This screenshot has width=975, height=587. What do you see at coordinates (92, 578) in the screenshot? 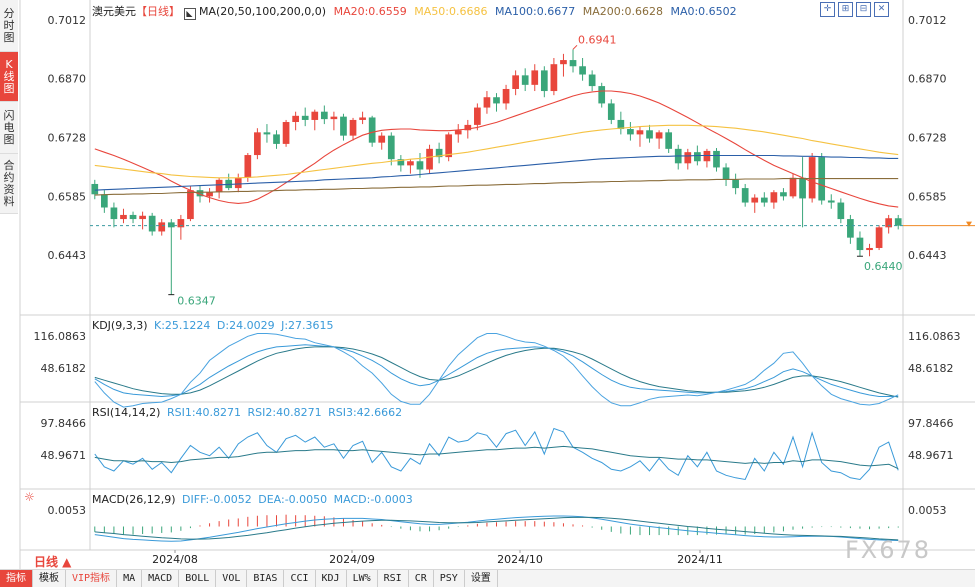
I see `vip-indicator-button: VIP指标` at bounding box center [92, 578].